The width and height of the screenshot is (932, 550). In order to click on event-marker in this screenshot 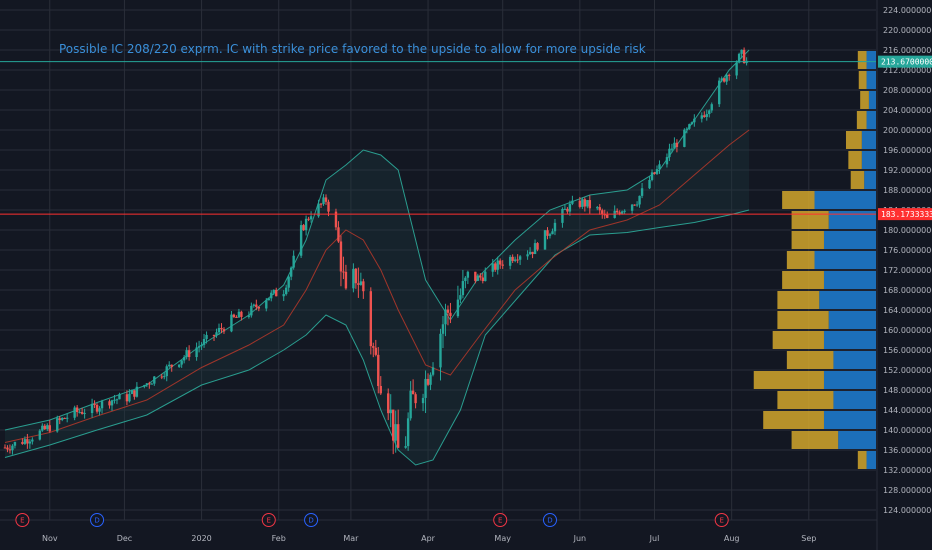, I will do `click(549, 520)`.